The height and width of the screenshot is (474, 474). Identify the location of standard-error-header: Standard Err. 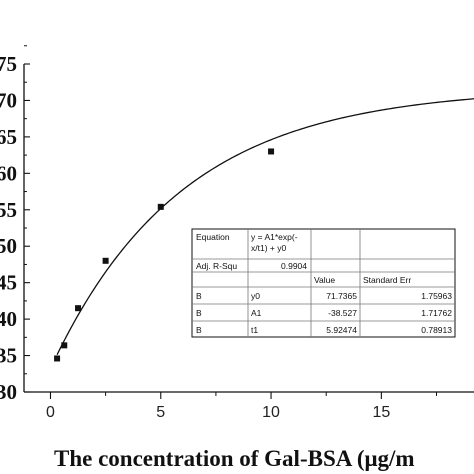
(387, 280).